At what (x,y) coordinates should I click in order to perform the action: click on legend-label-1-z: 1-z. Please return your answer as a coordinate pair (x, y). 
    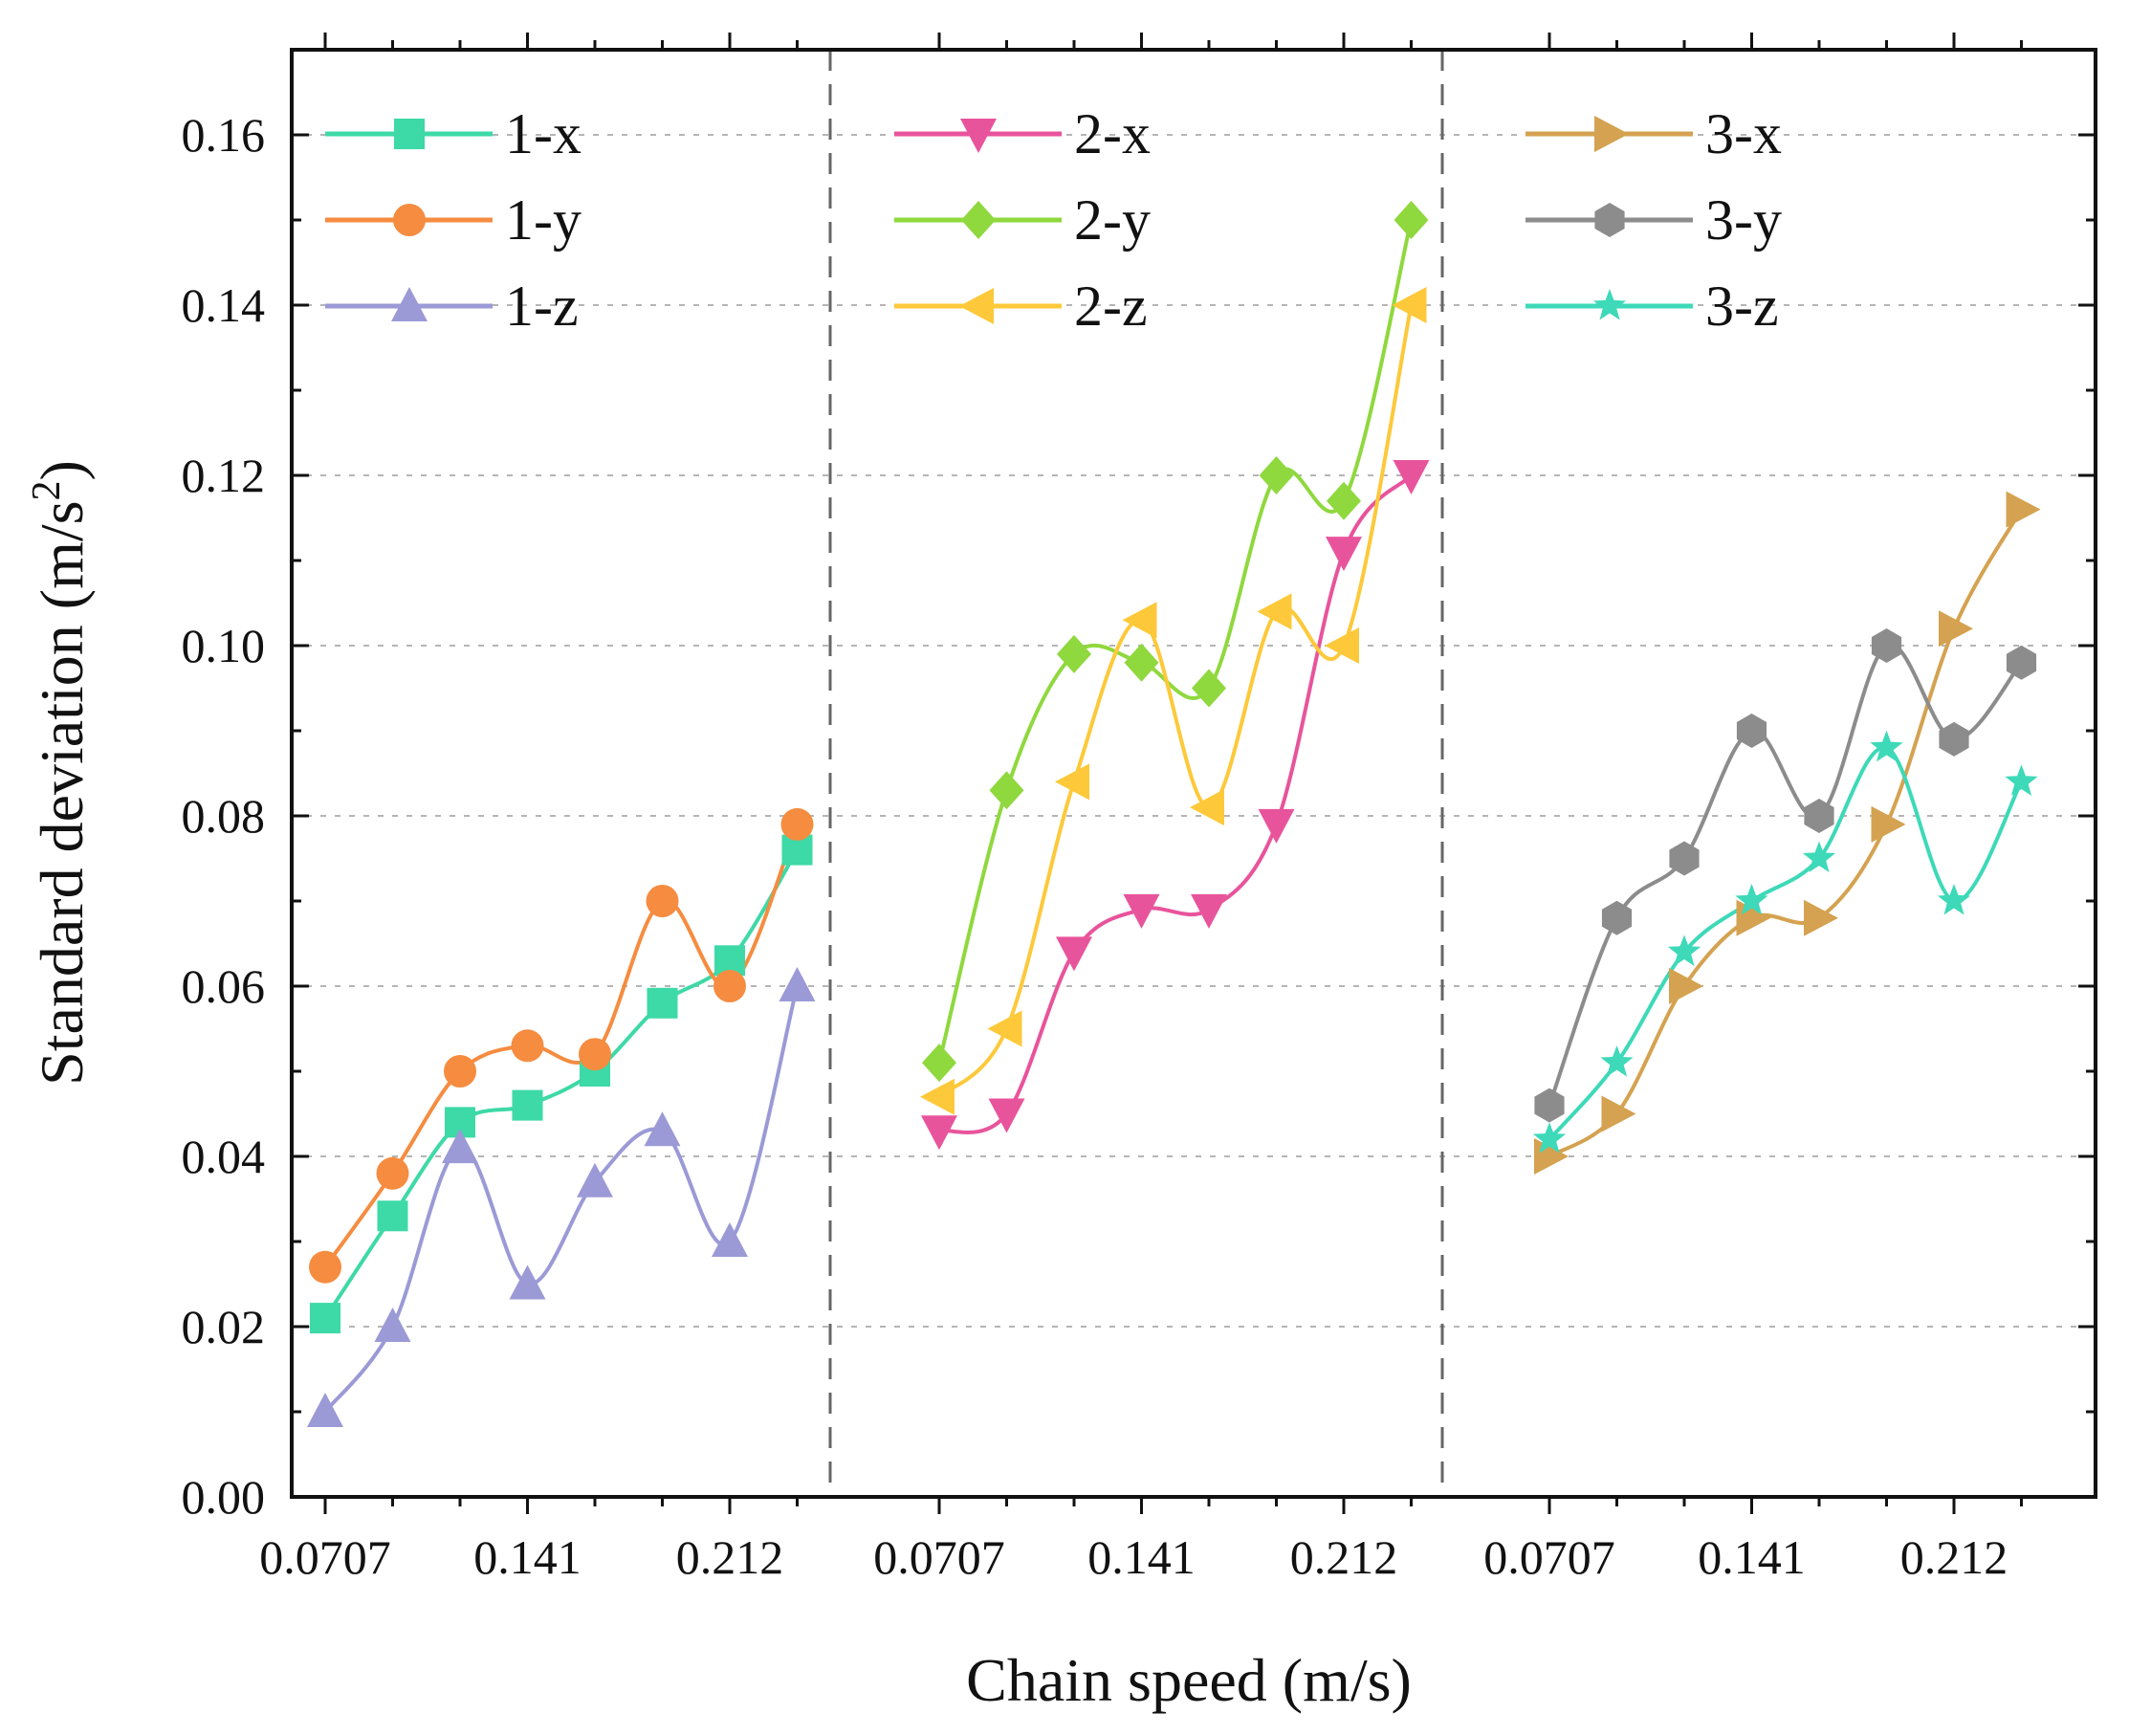
    Looking at the image, I should click on (542, 306).